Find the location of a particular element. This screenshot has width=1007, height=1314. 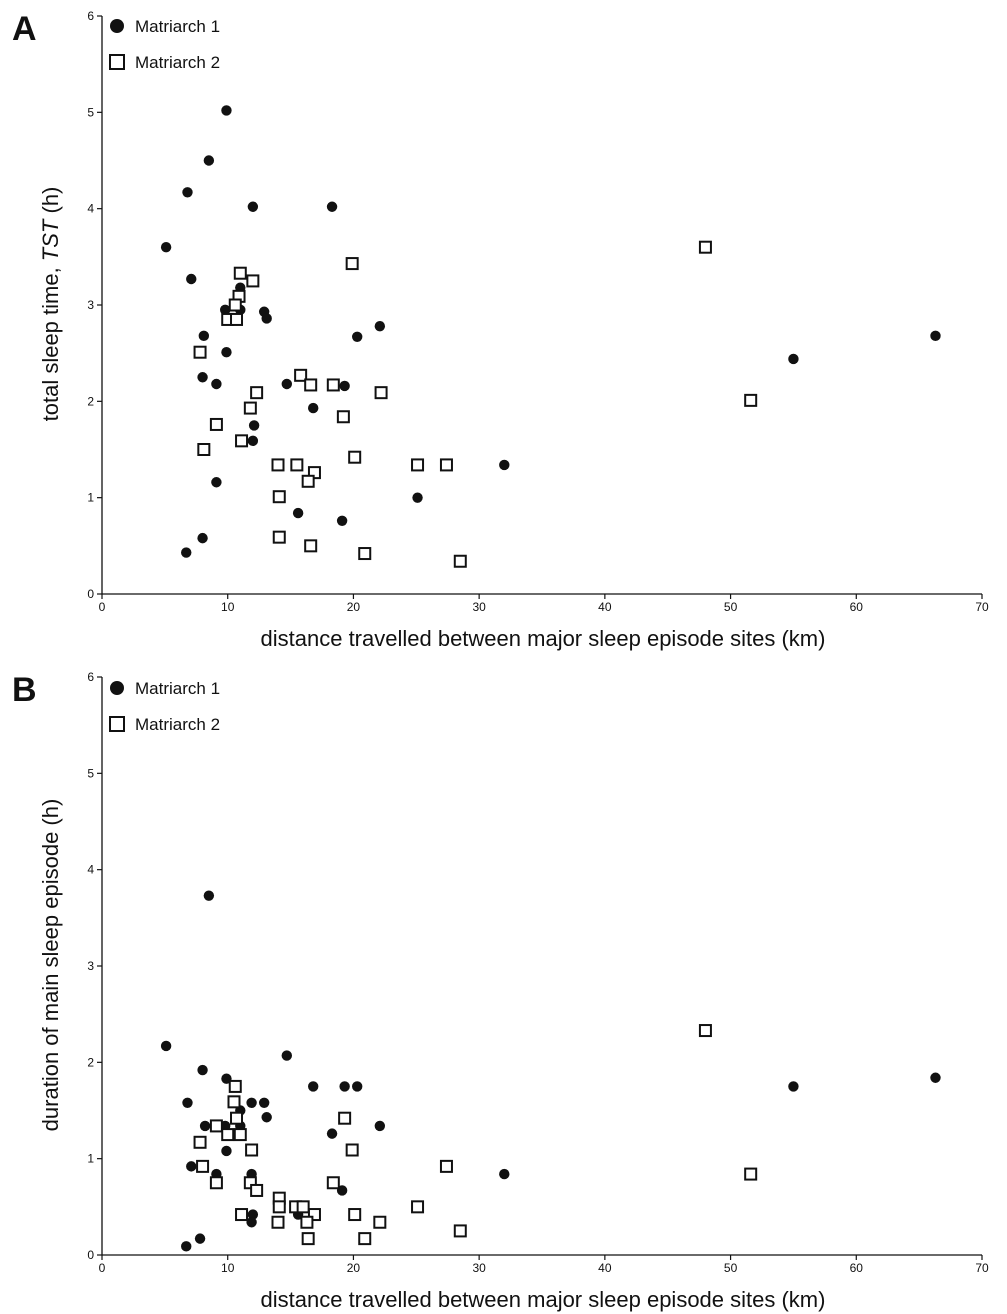

panel-a-y-tick-label: 1 is located at coordinates (90, 498).